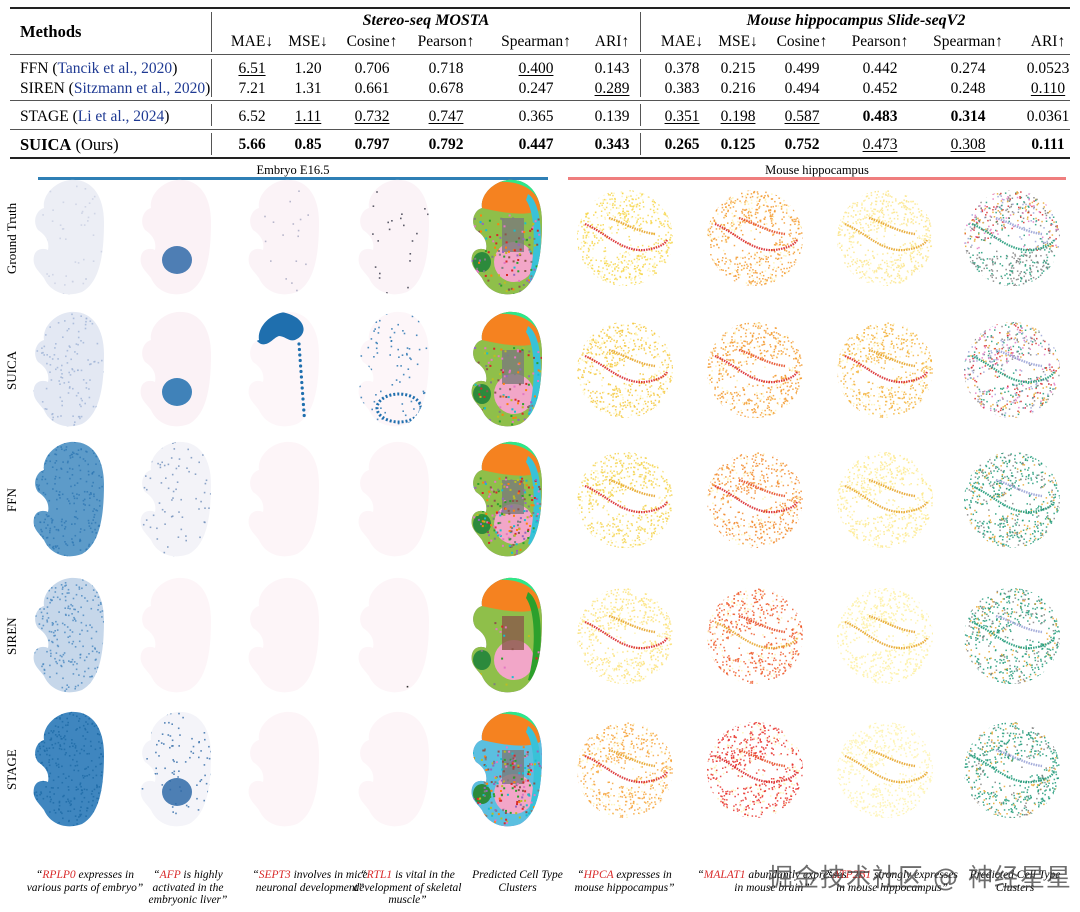 The height and width of the screenshot is (912, 1080). Describe the element at coordinates (11, 370) in the screenshot. I see `row-label: SUICA` at that location.